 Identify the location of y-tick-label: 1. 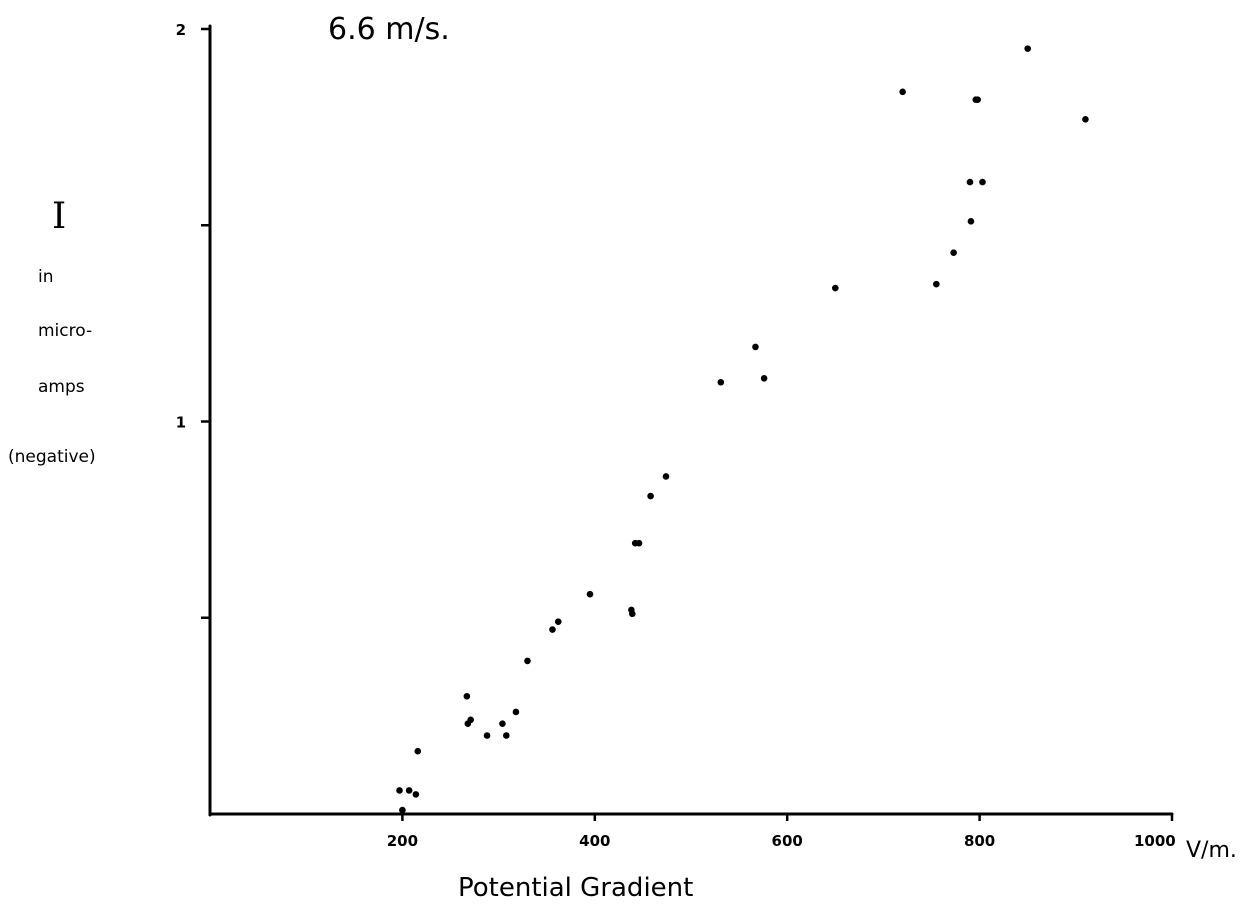
(181, 423).